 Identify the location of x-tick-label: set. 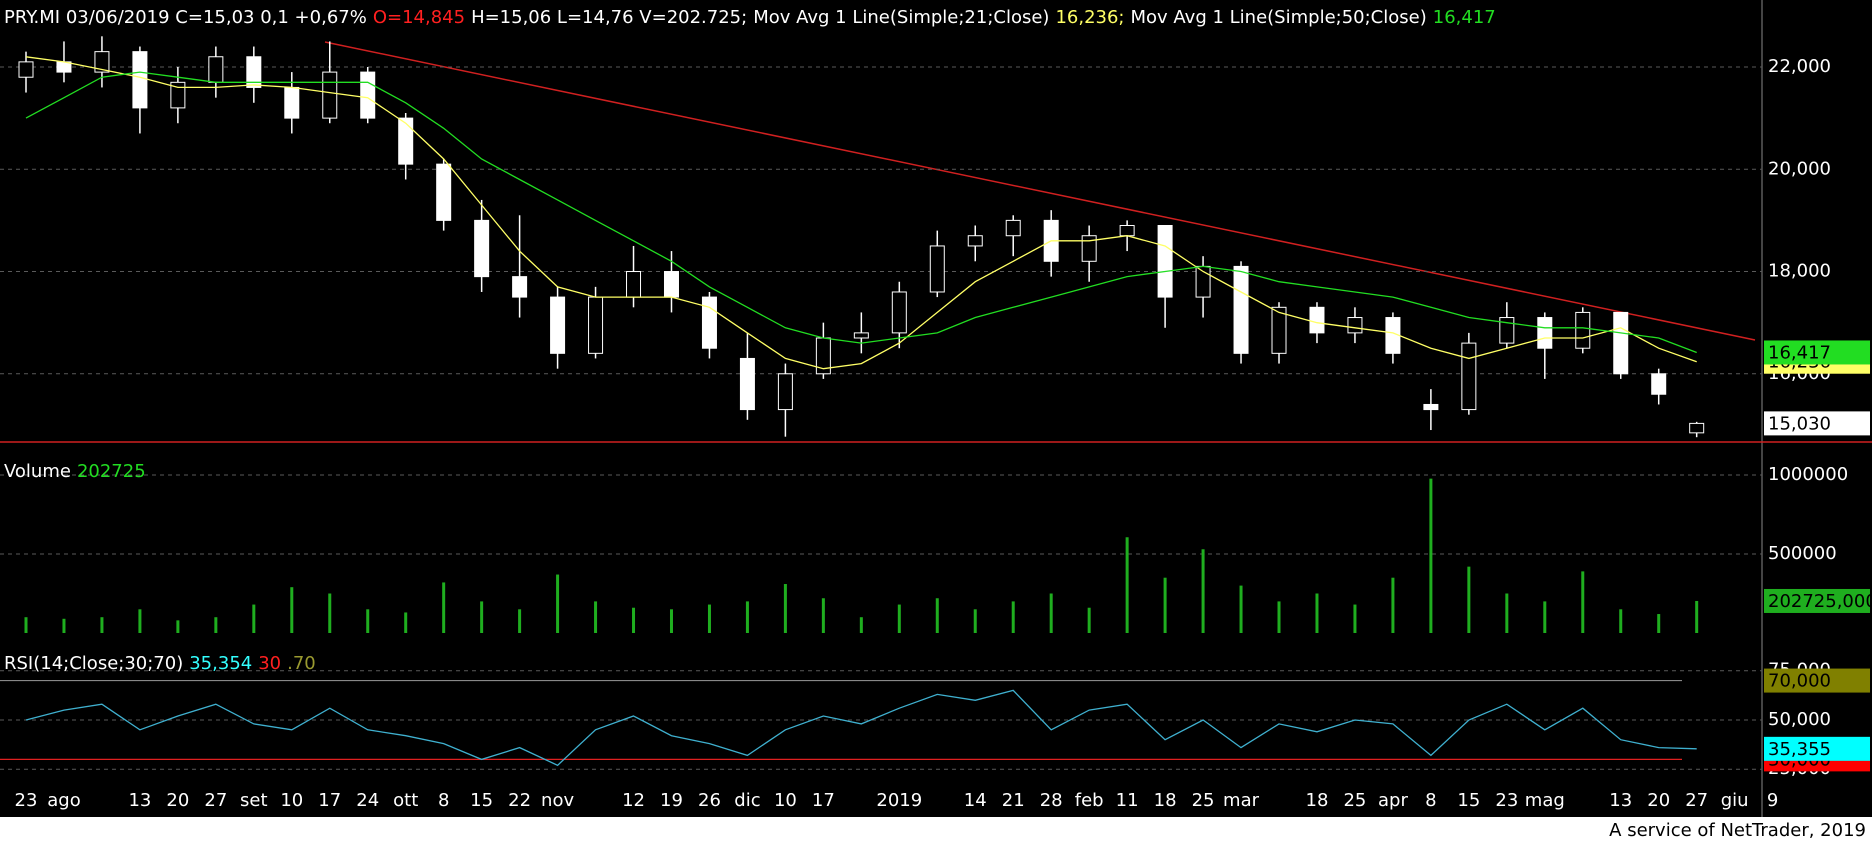
(254, 800).